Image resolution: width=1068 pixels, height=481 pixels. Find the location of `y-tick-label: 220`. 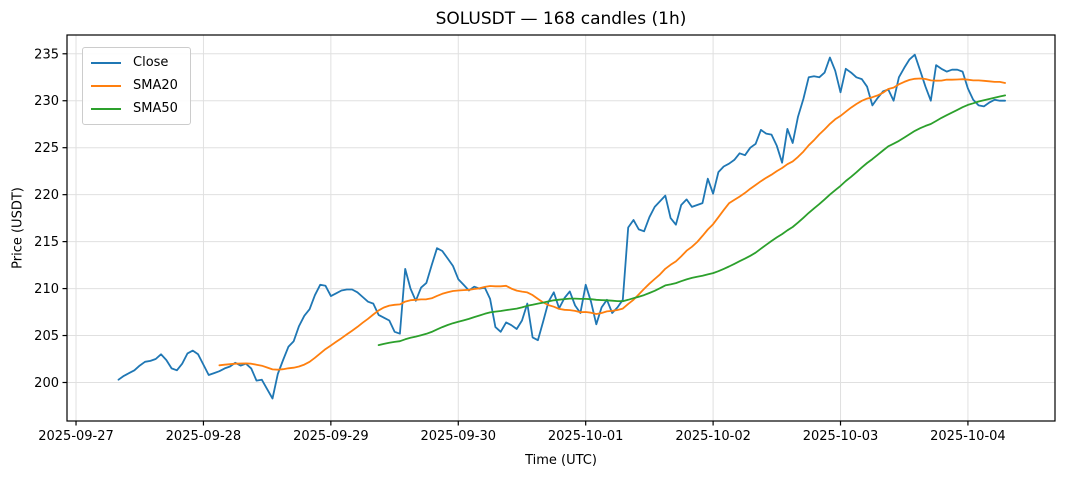

y-tick-label: 220 is located at coordinates (46, 195).